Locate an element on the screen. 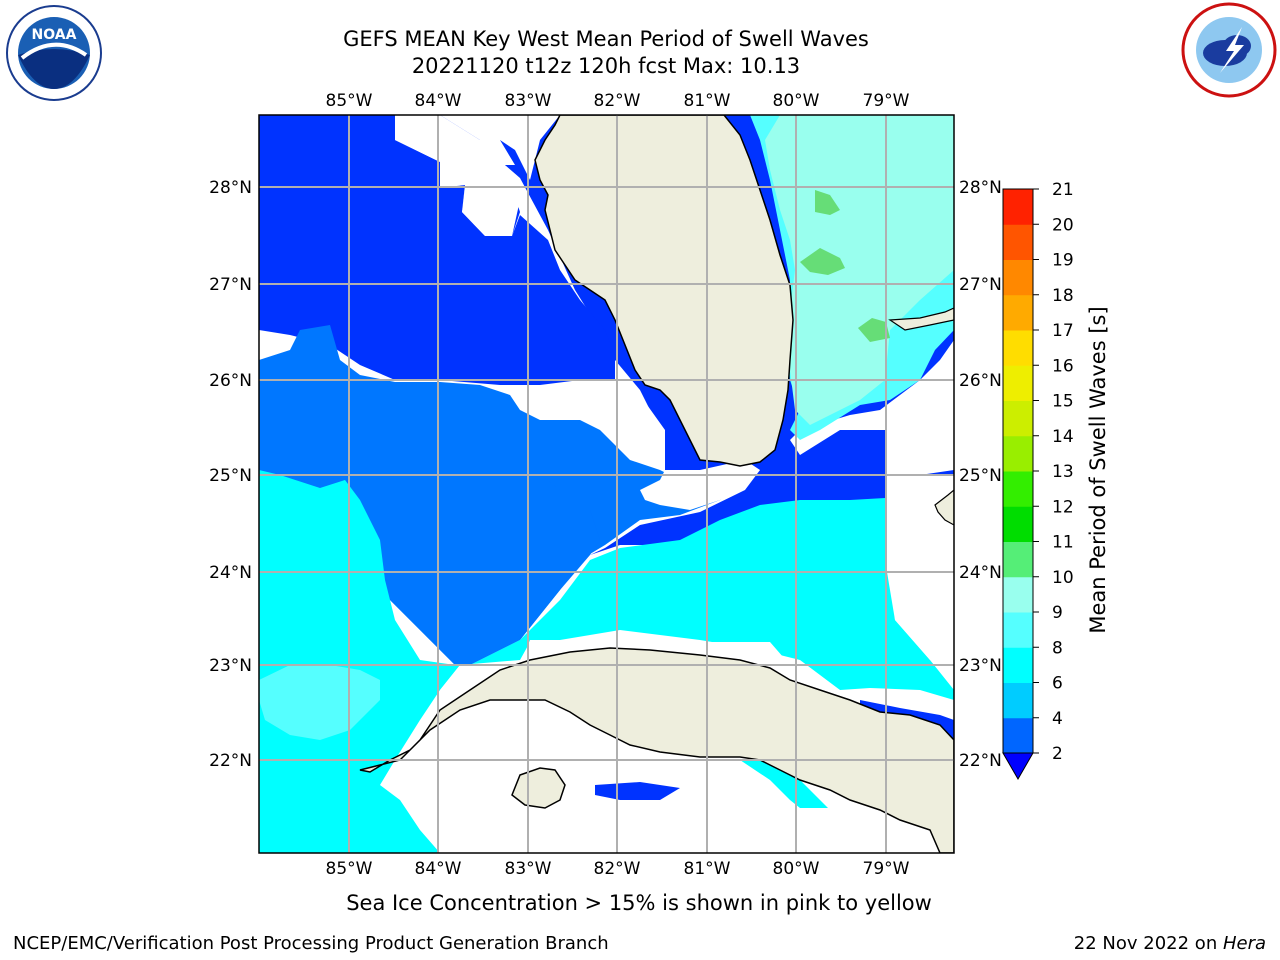  colorbar-tick-label: 4 is located at coordinates (1057, 719).